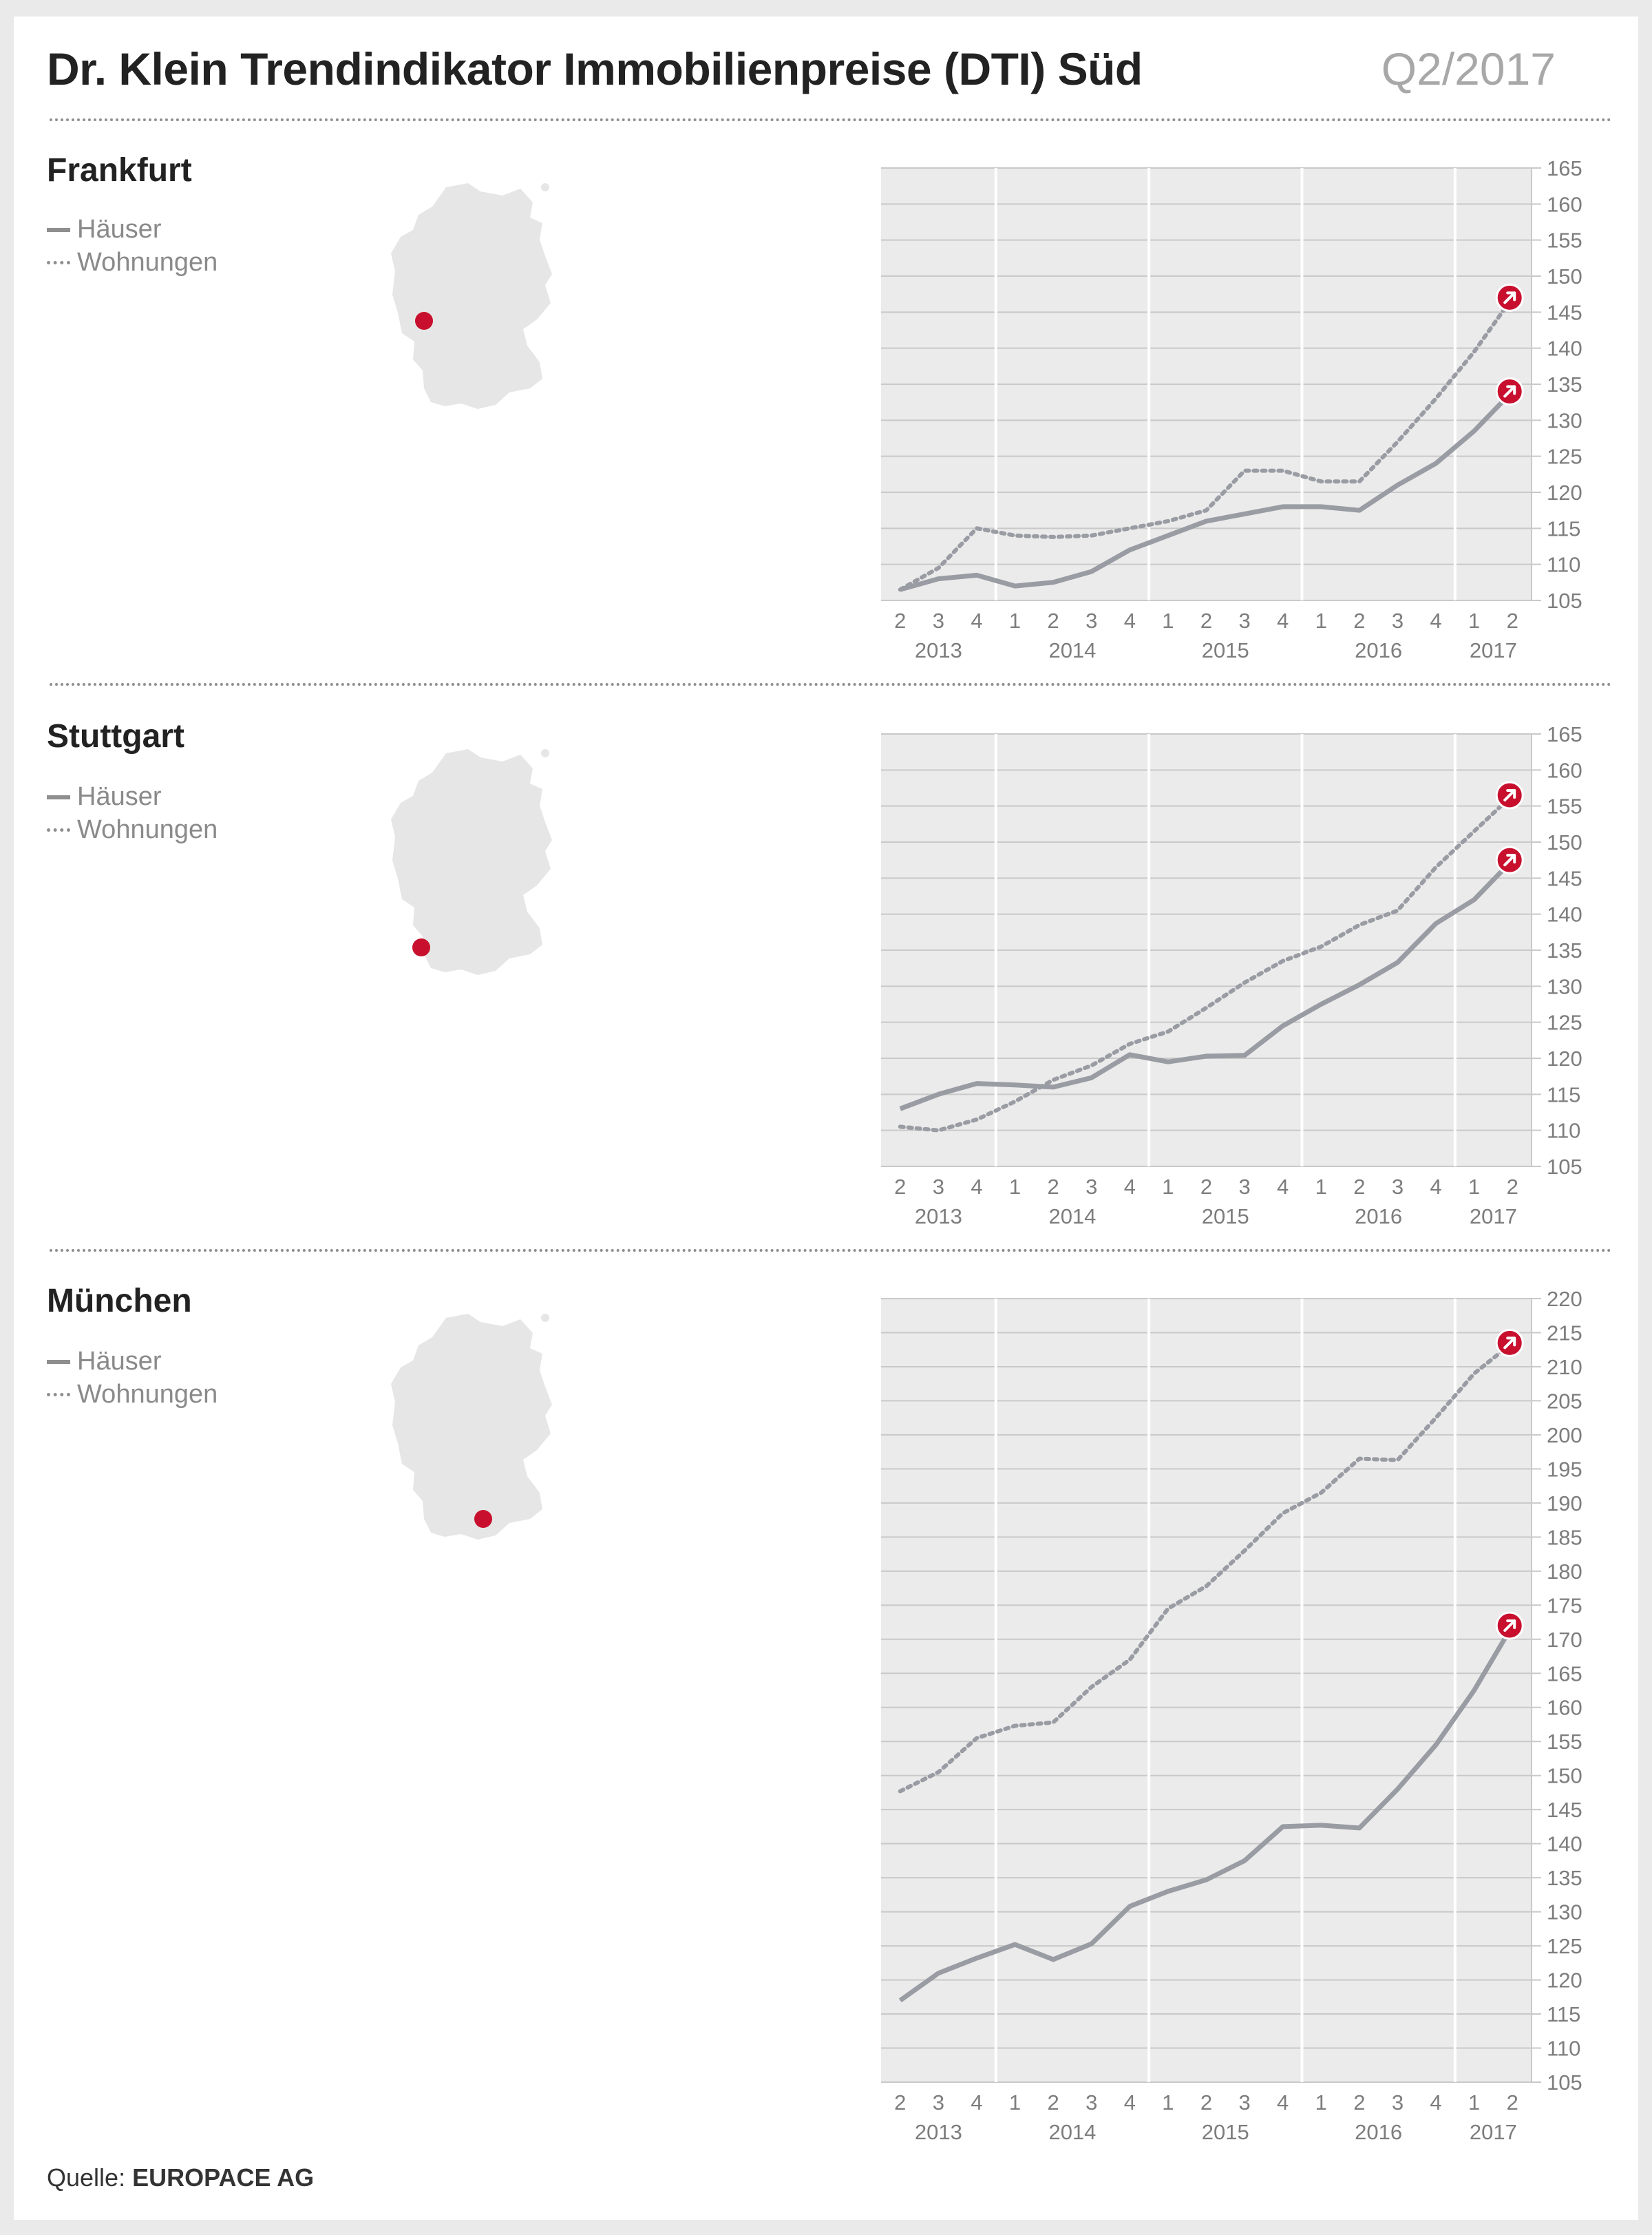 Image resolution: width=1652 pixels, height=2235 pixels. What do you see at coordinates (1564, 1503) in the screenshot?
I see `y-tick-label: 190` at bounding box center [1564, 1503].